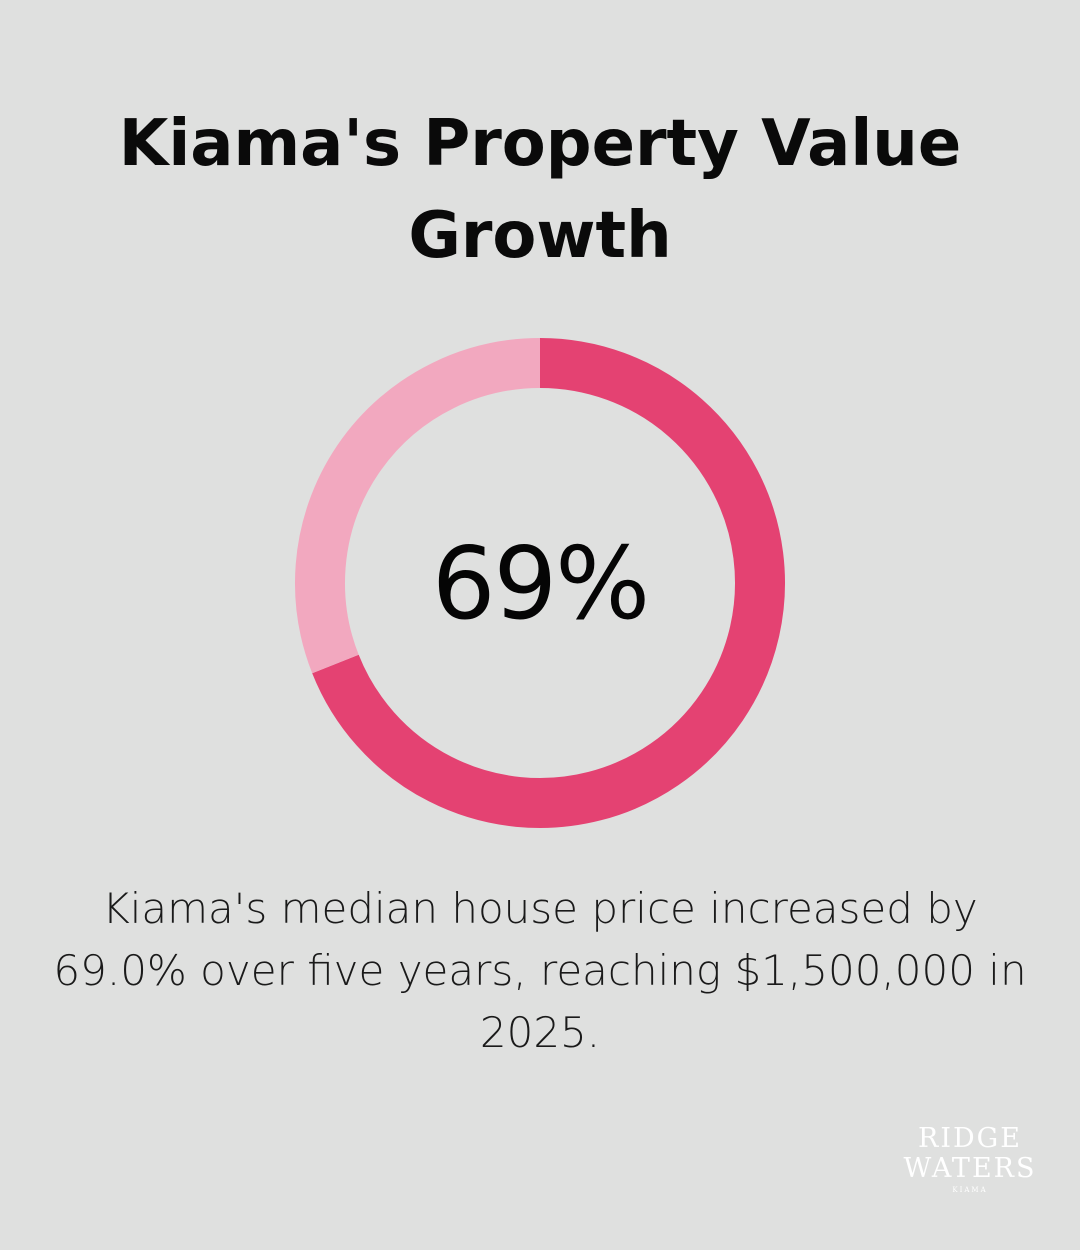  What do you see at coordinates (970, 1168) in the screenshot?
I see `logo-line-2: WATERS` at bounding box center [970, 1168].